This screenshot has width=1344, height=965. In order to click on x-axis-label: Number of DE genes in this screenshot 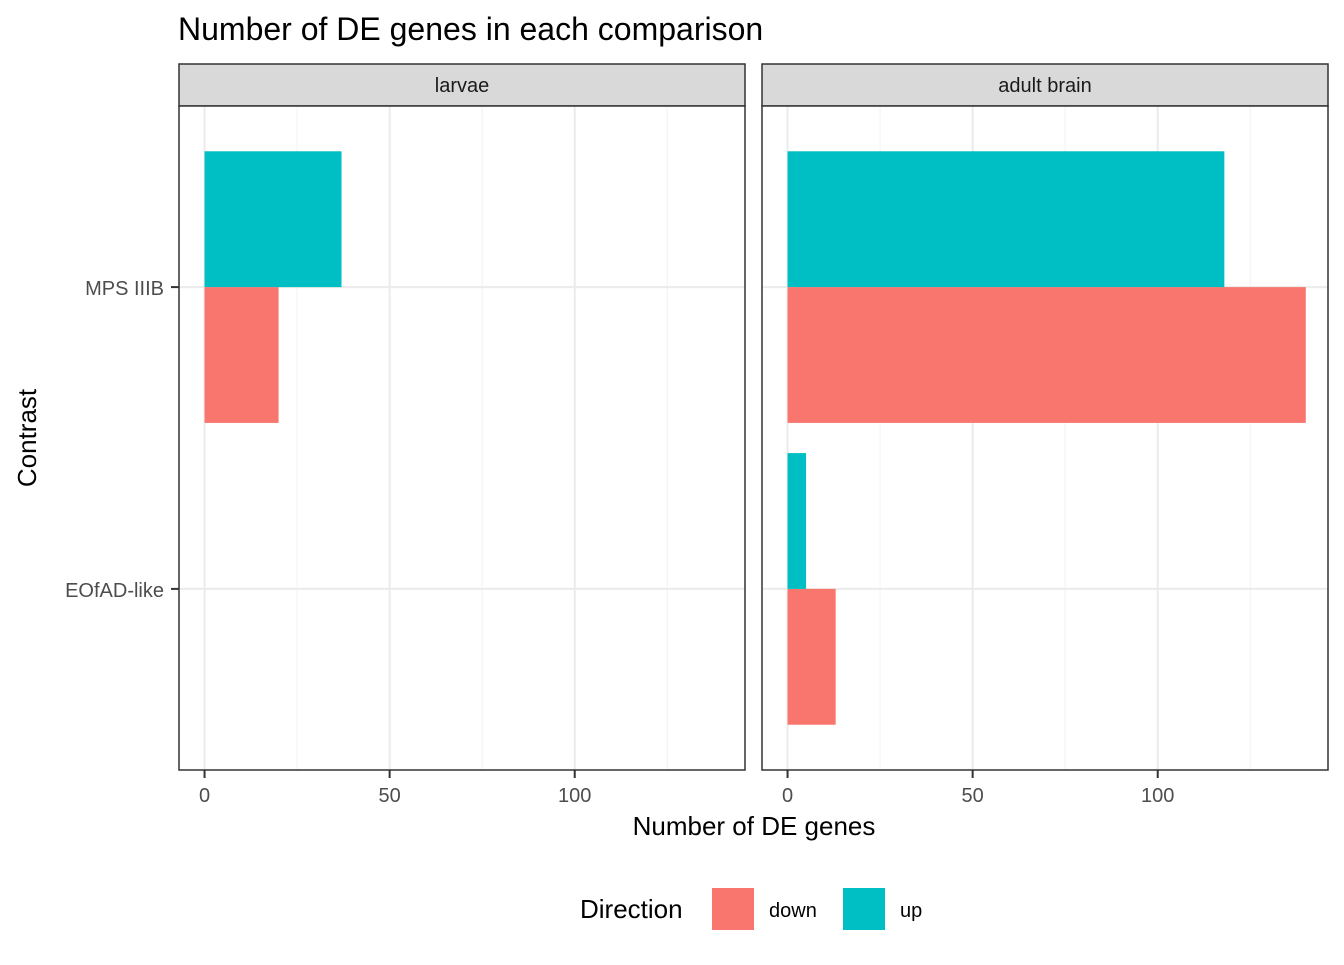, I will do `click(754, 826)`.